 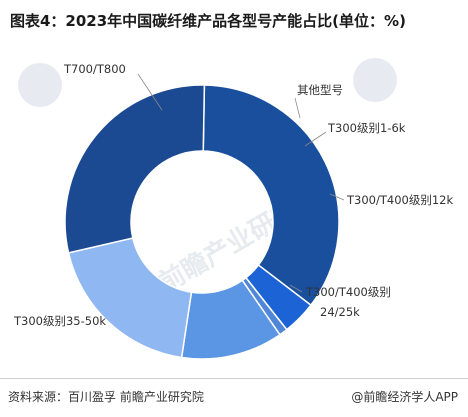 What do you see at coordinates (94, 69) in the screenshot?
I see `slice-label-t700: T700/T800` at bounding box center [94, 69].